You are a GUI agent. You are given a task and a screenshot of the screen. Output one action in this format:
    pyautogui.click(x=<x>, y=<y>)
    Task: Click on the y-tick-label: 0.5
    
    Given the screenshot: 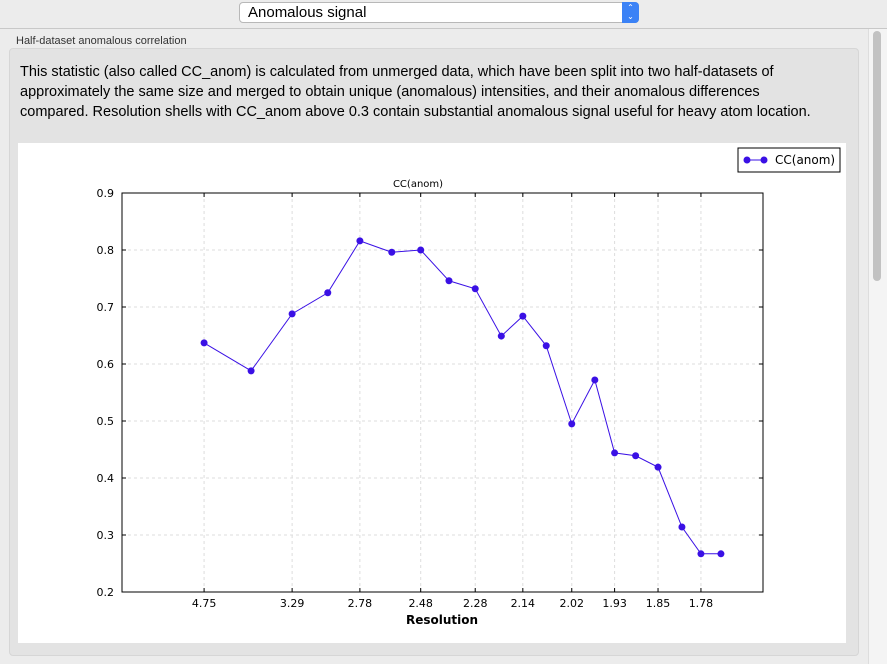 What is the action you would take?
    pyautogui.click(x=106, y=421)
    